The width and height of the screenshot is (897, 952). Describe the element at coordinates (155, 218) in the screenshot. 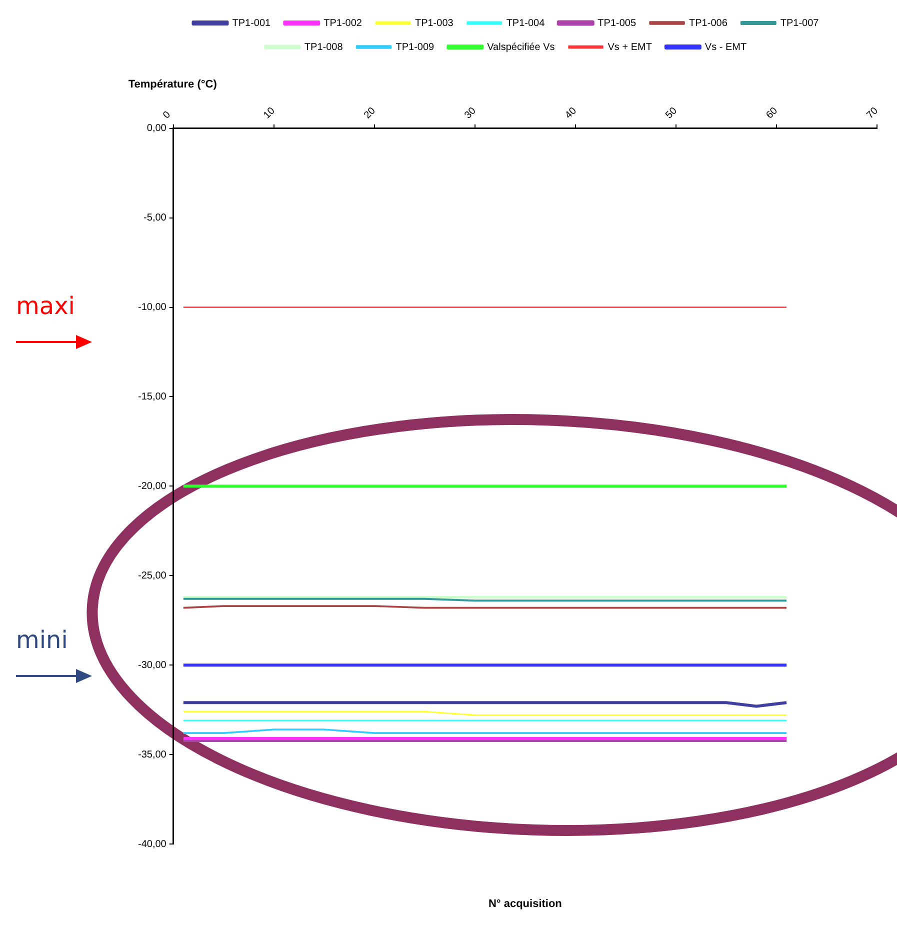

I see `y-tick-label: -5,00` at that location.